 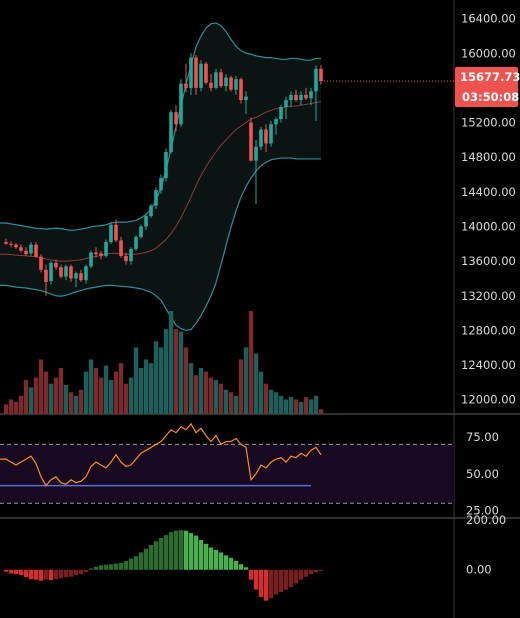 I want to click on rsi-band, so click(x=227, y=474).